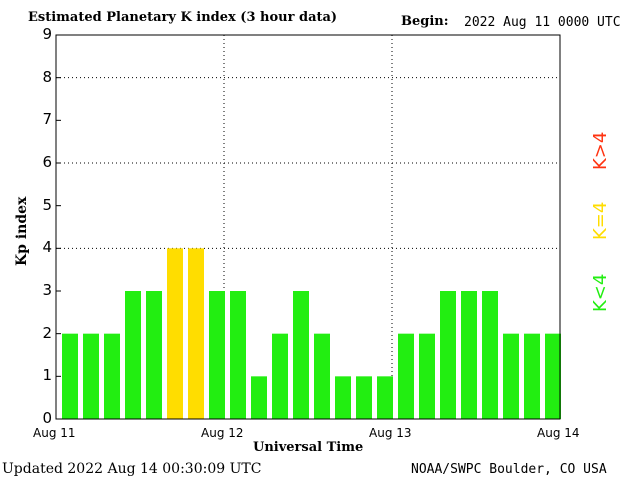 This screenshot has width=640, height=480. What do you see at coordinates (600, 150) in the screenshot?
I see `legend-k-gt-4: K>4` at bounding box center [600, 150].